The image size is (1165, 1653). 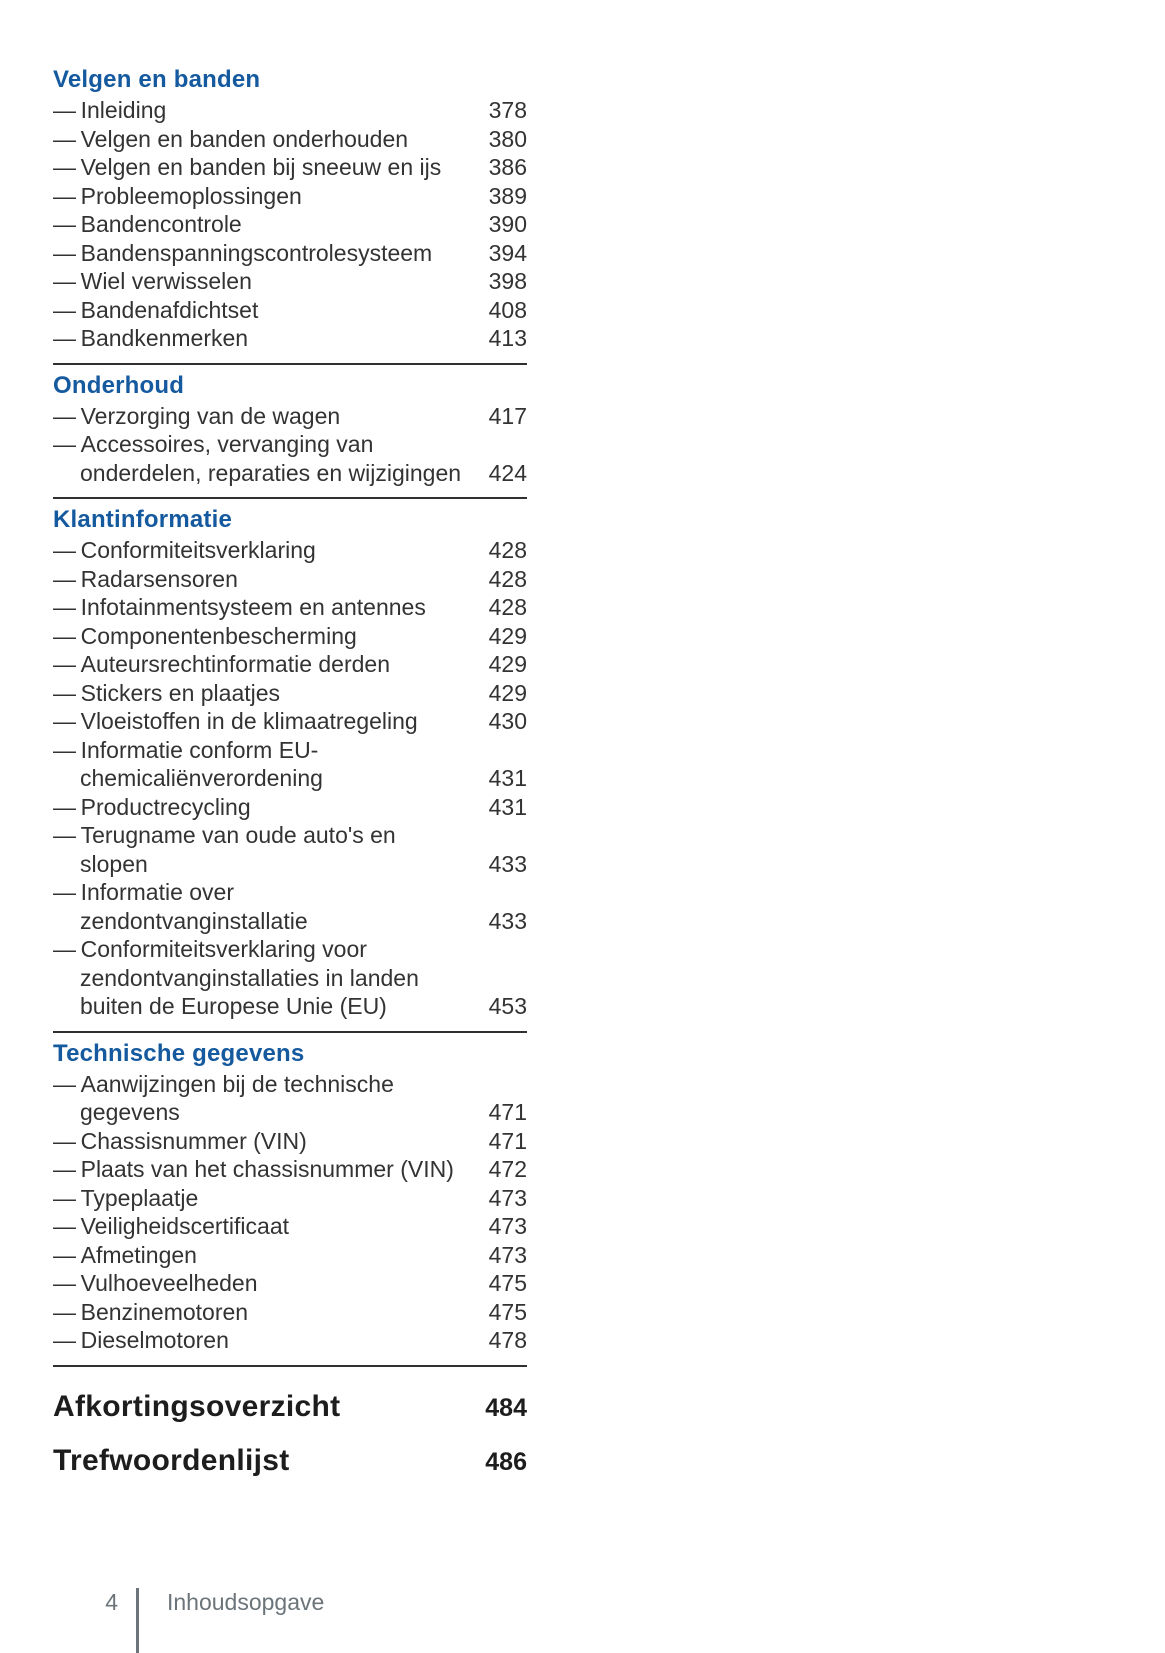 What do you see at coordinates (186, 749) in the screenshot?
I see `toc-item-line: — Informatie conform EU-` at bounding box center [186, 749].